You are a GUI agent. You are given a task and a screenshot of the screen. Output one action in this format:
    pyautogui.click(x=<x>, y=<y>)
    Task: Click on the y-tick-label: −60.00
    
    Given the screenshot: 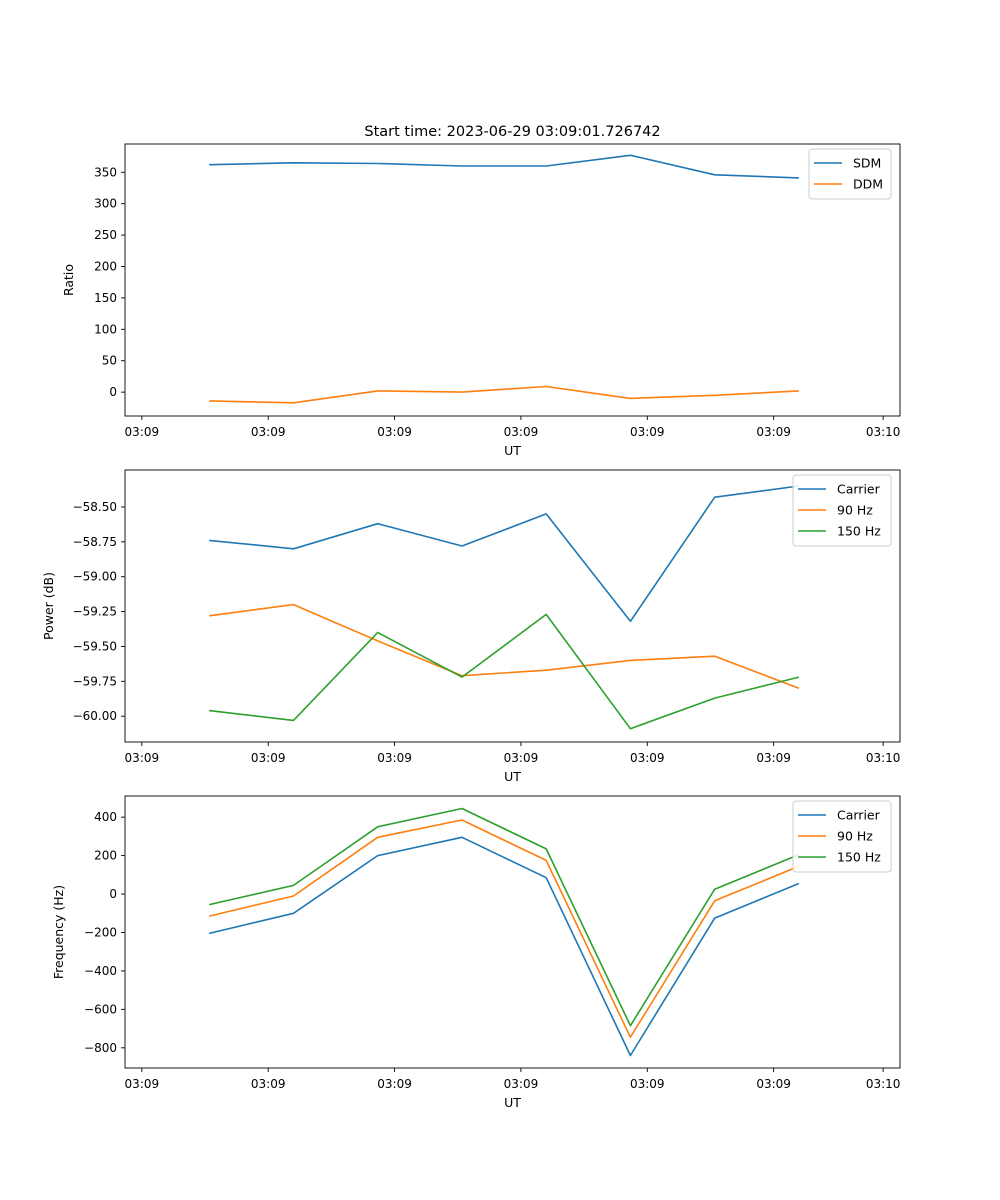 What is the action you would take?
    pyautogui.click(x=95, y=716)
    